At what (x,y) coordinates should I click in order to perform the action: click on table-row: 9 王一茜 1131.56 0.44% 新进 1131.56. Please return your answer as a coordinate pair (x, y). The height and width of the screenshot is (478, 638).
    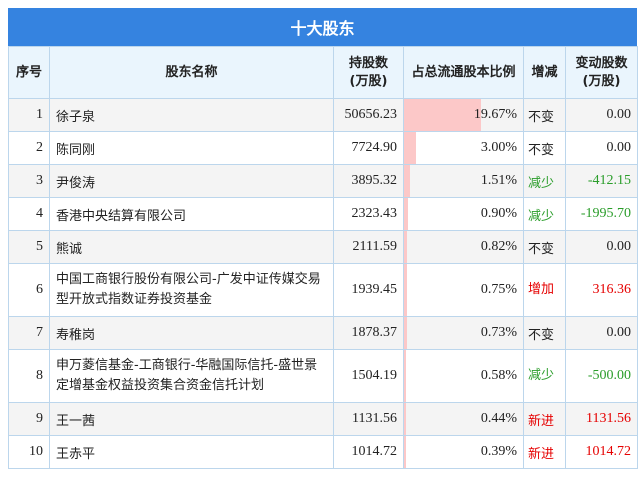
    Looking at the image, I should click on (323, 419).